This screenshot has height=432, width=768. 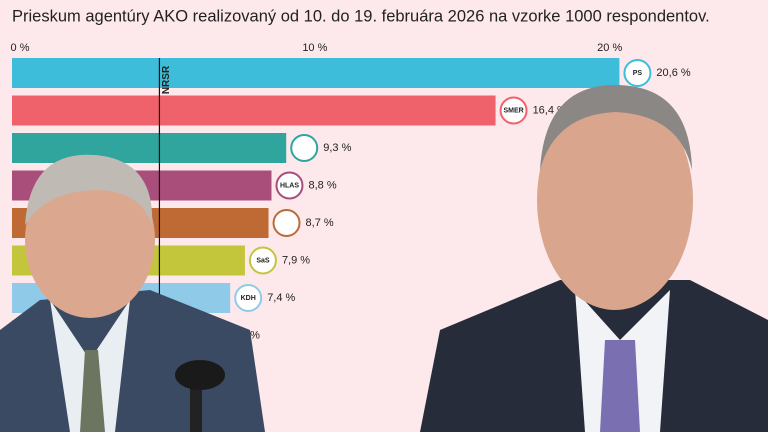 I want to click on x-tick-label: 10 %, so click(x=314, y=48).